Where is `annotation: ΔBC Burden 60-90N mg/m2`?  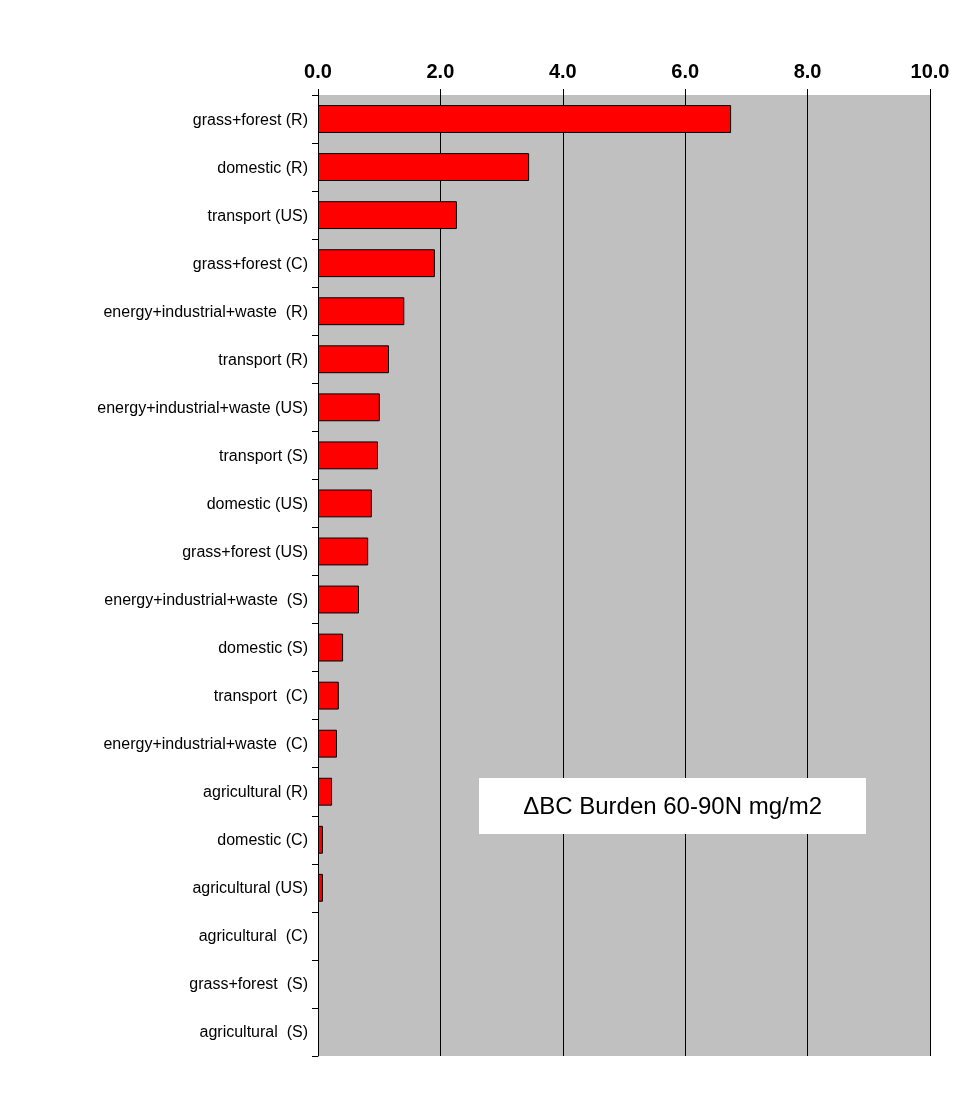
annotation: ΔBC Burden 60-90N mg/m2 is located at coordinates (672, 805).